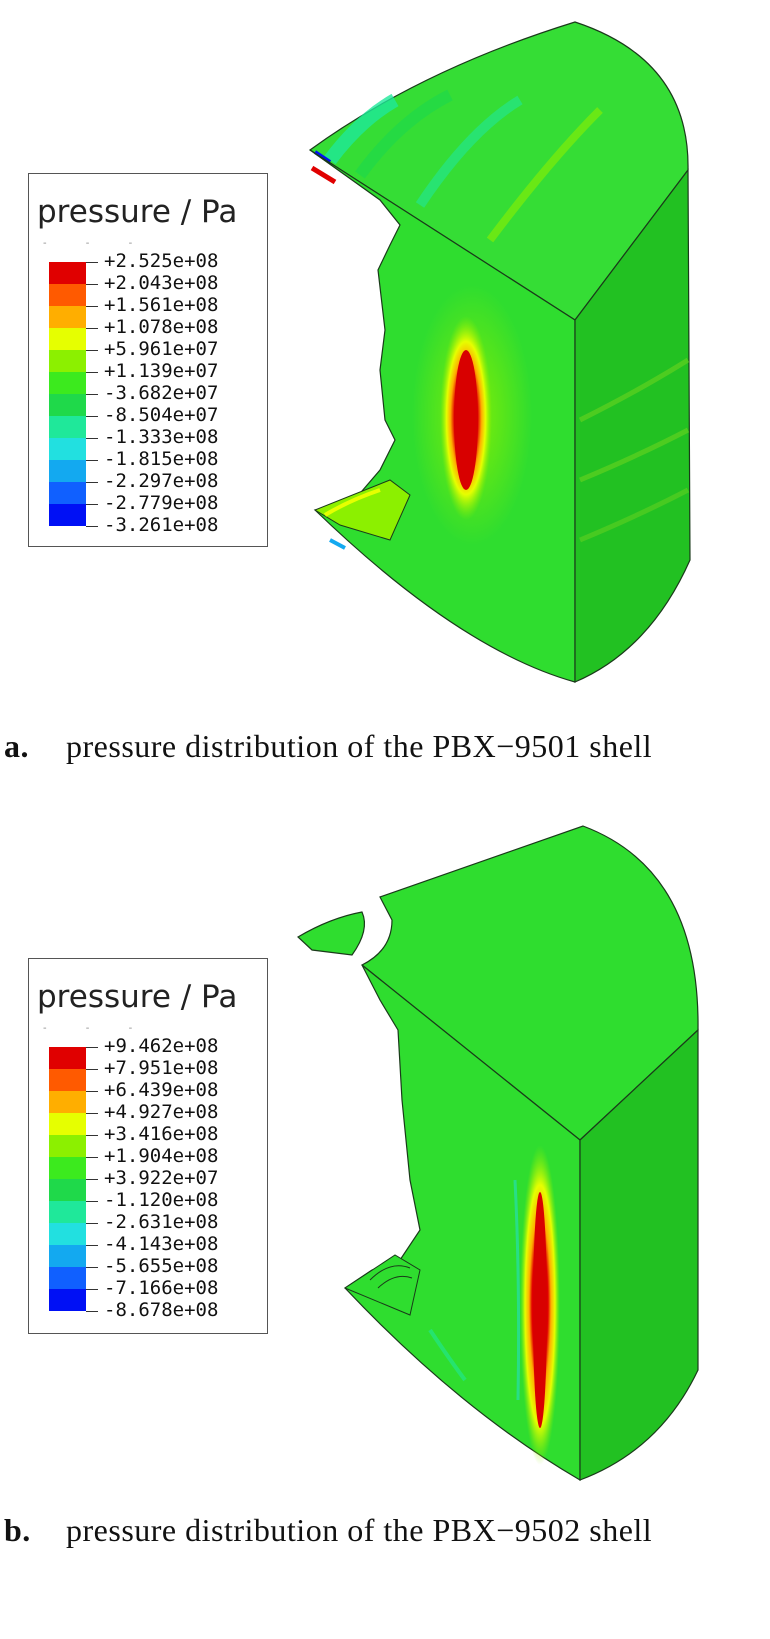  What do you see at coordinates (161, 525) in the screenshot?
I see `legend-value: -3.261e+08` at bounding box center [161, 525].